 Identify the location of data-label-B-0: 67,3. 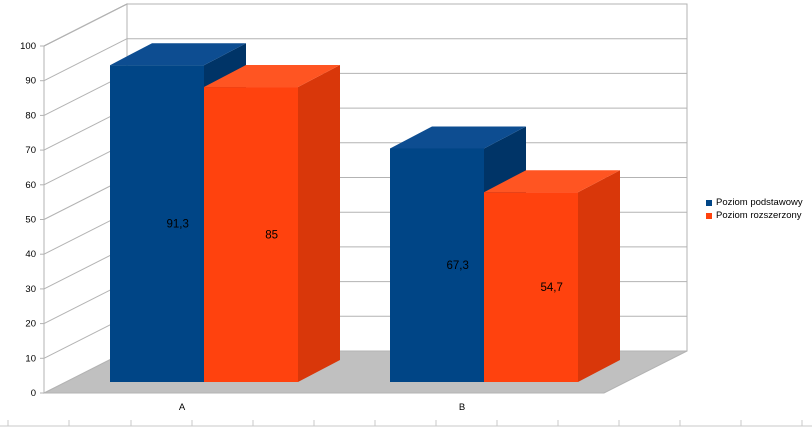
(457, 266).